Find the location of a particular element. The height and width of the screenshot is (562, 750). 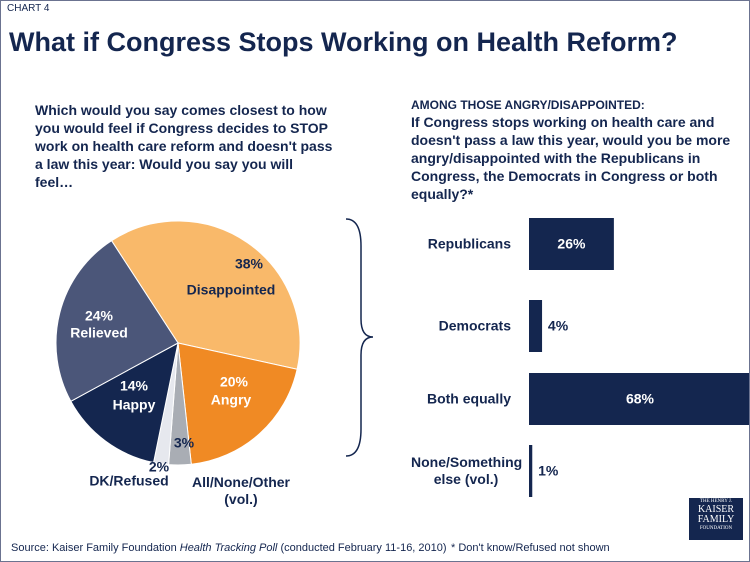

pie-value-label: 20% is located at coordinates (234, 381).